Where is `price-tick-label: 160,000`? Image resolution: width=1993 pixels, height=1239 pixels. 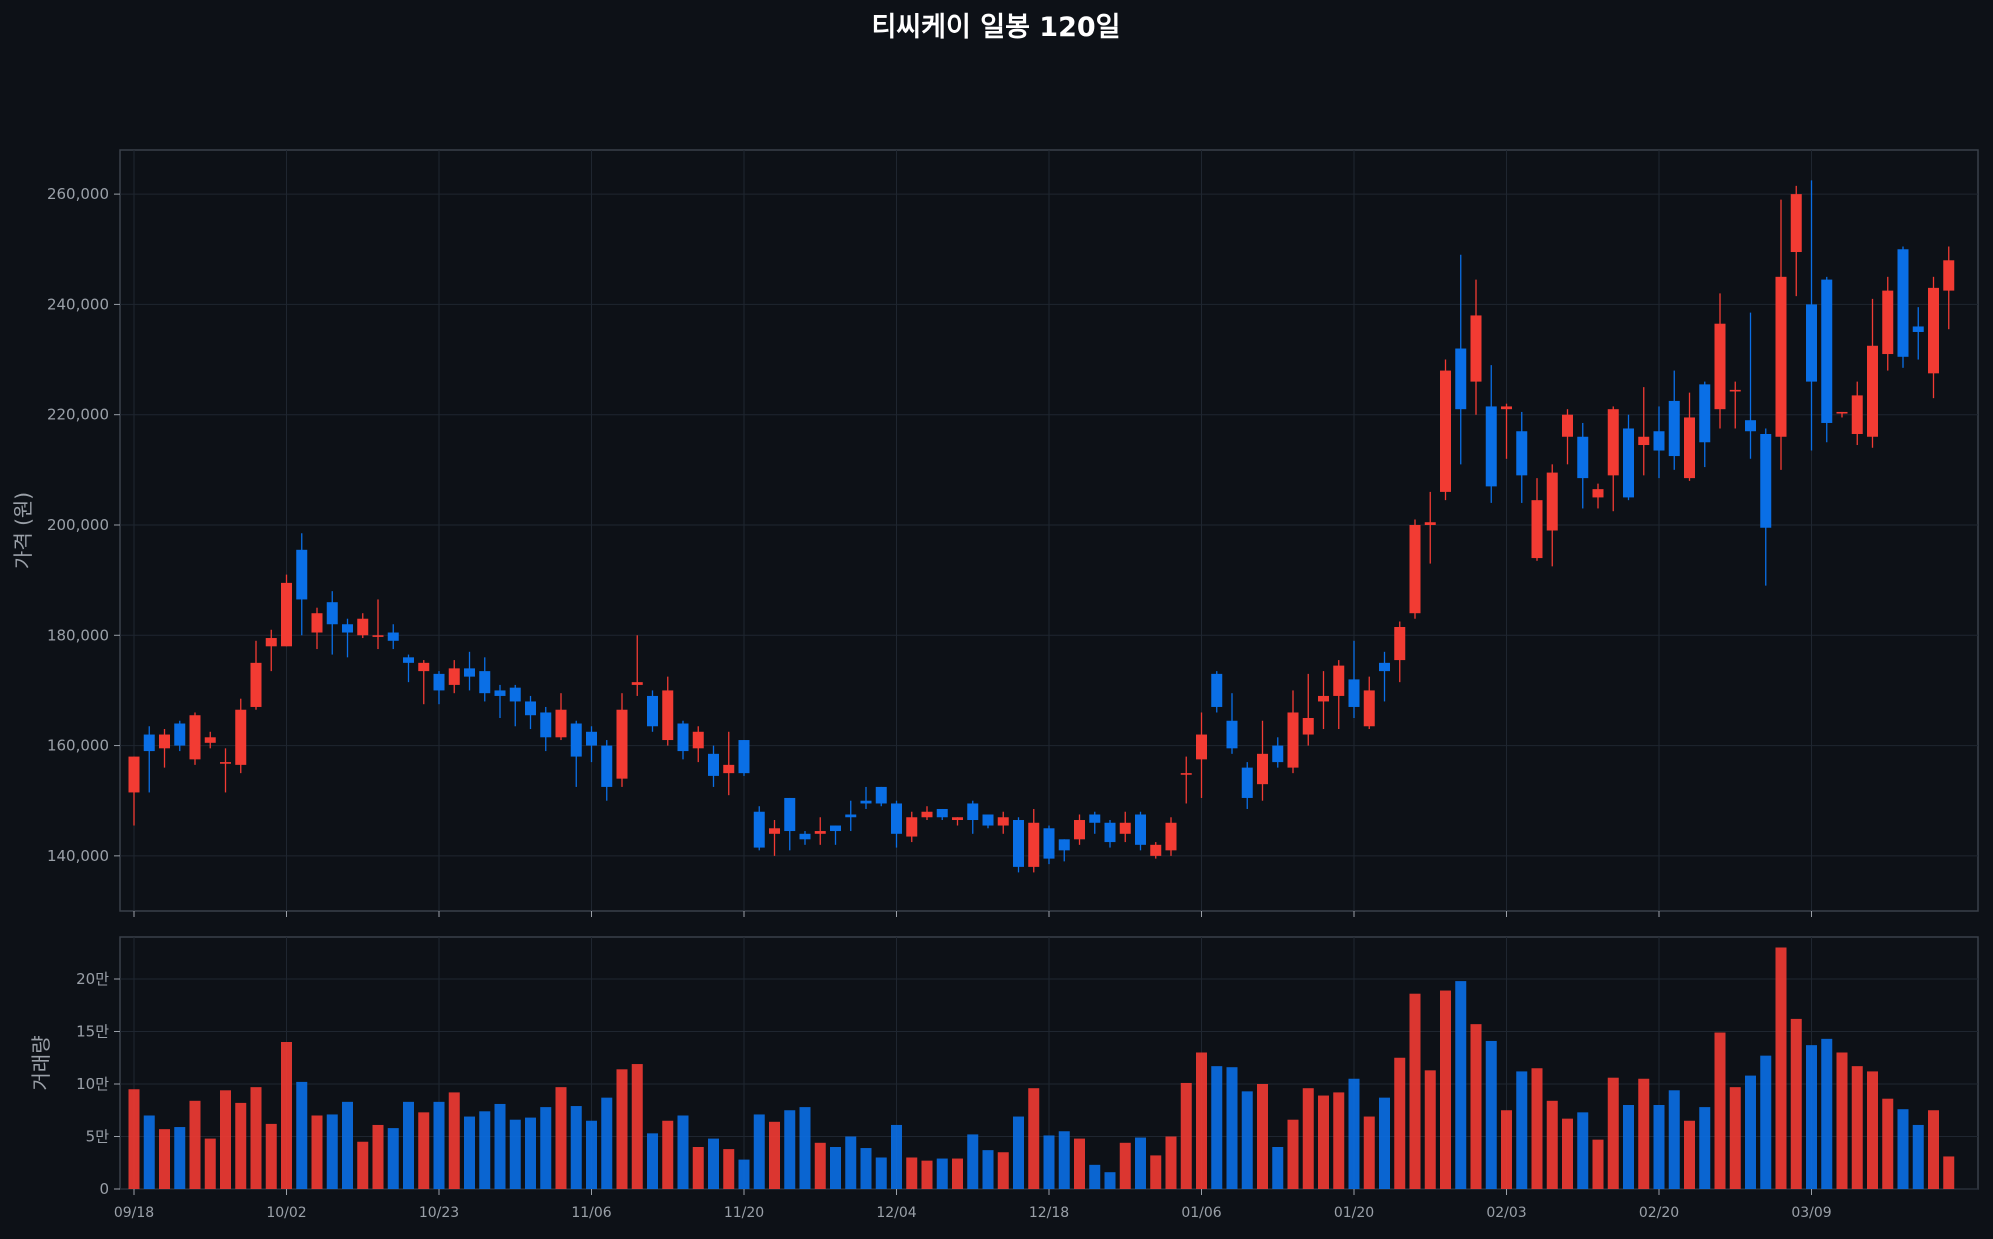 price-tick-label: 160,000 is located at coordinates (78, 746).